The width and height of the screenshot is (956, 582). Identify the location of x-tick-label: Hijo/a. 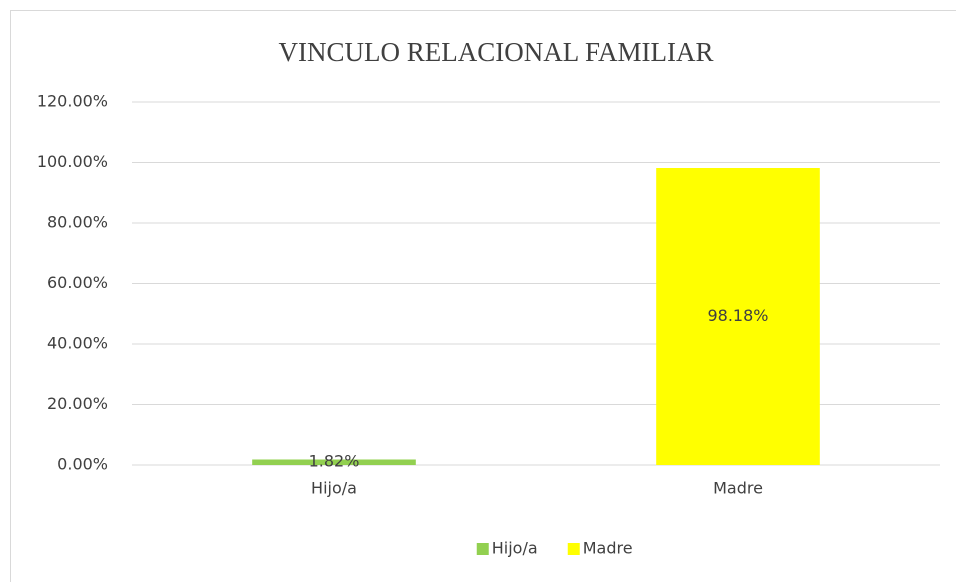
(334, 488).